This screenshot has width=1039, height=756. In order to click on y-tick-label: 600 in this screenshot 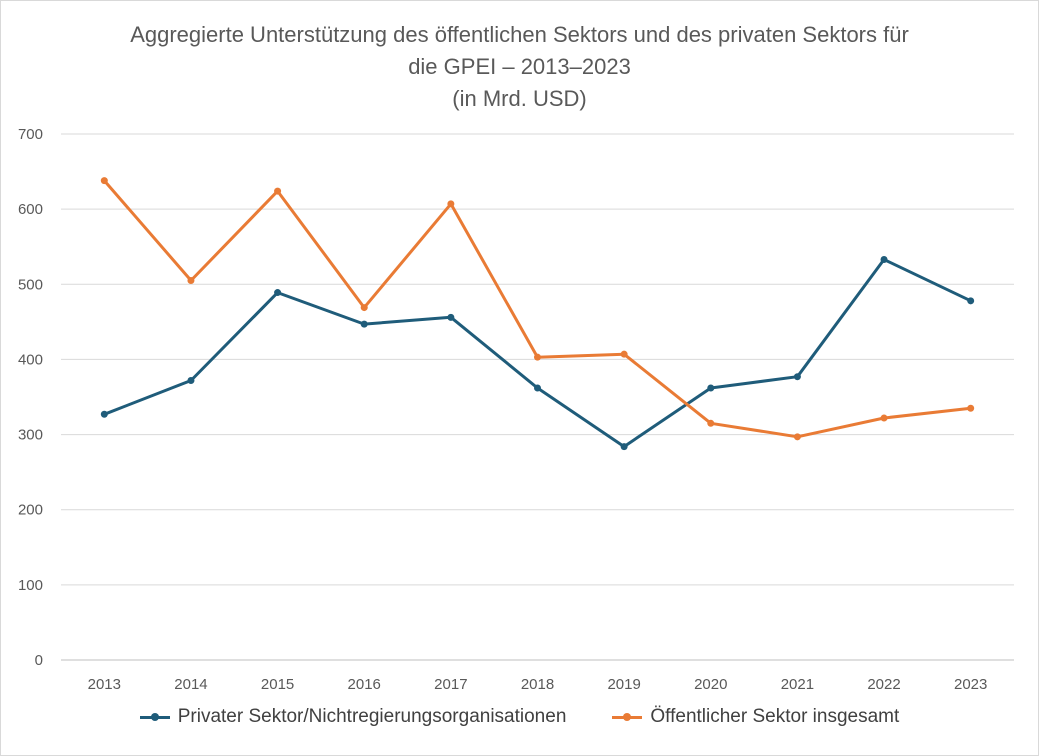, I will do `click(30, 209)`.